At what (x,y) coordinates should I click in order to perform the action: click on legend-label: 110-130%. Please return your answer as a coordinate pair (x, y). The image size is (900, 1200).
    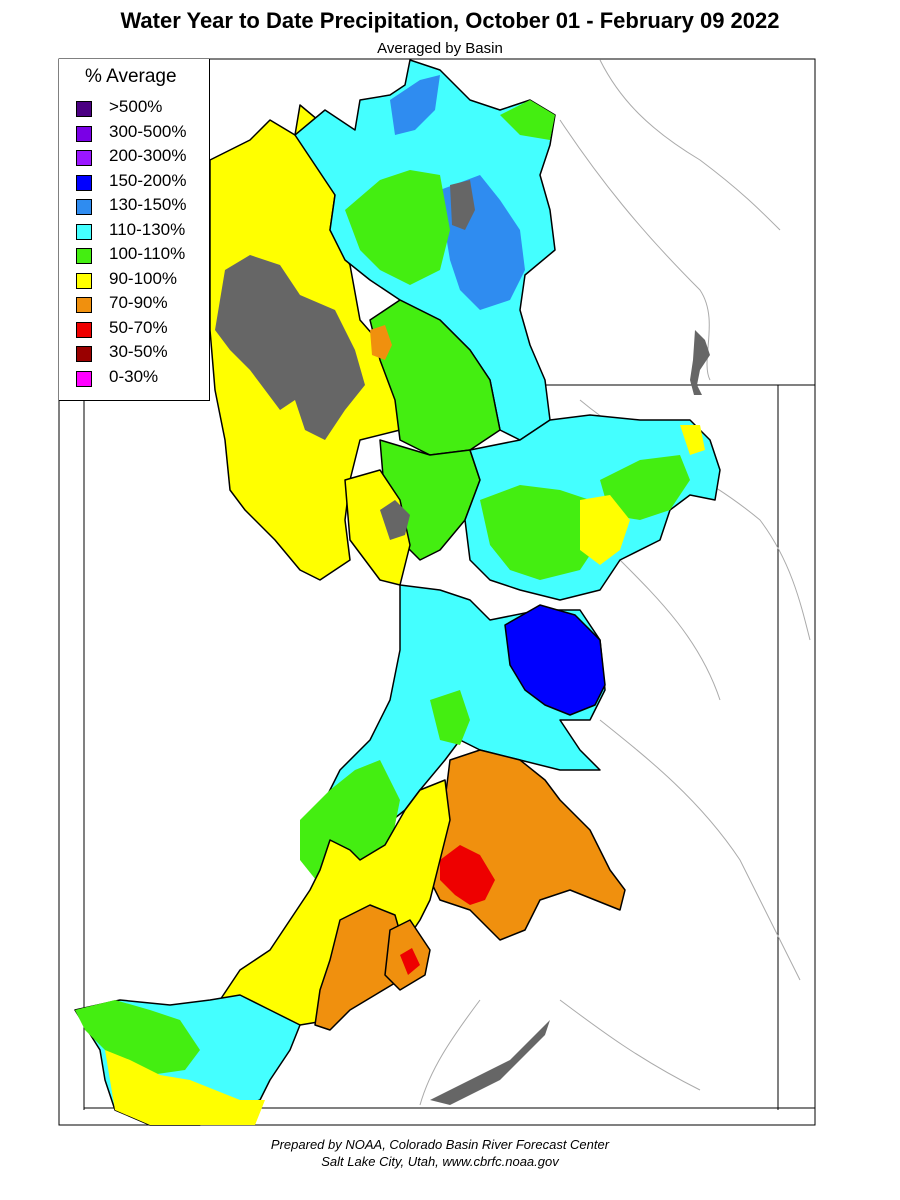
    Looking at the image, I should click on (147, 229).